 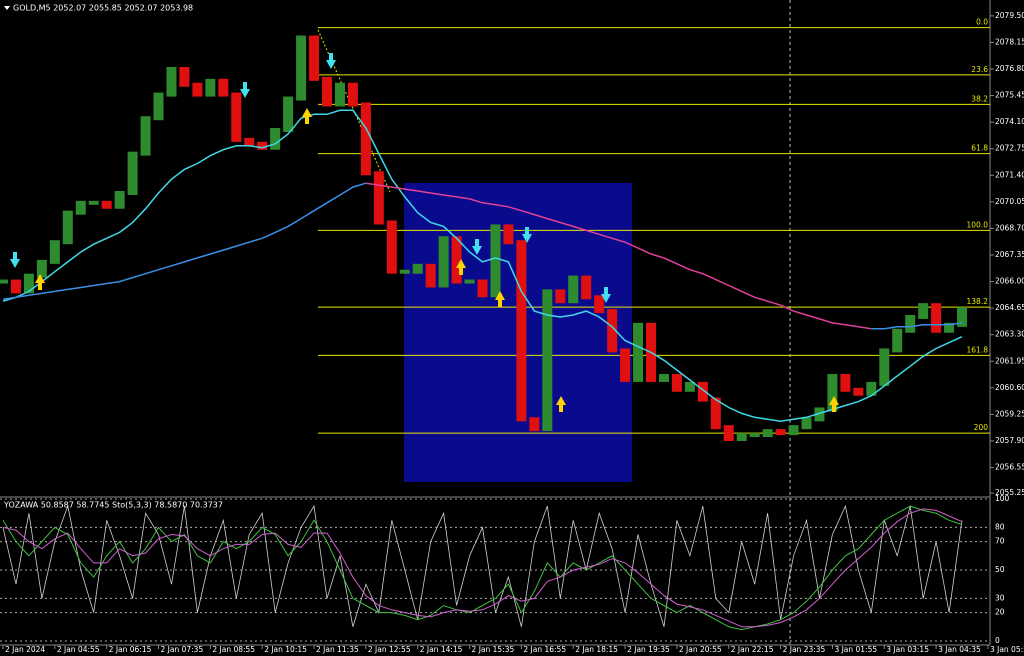 What do you see at coordinates (1009, 95) in the screenshot?
I see `y-tick-label: 2075.45` at bounding box center [1009, 95].